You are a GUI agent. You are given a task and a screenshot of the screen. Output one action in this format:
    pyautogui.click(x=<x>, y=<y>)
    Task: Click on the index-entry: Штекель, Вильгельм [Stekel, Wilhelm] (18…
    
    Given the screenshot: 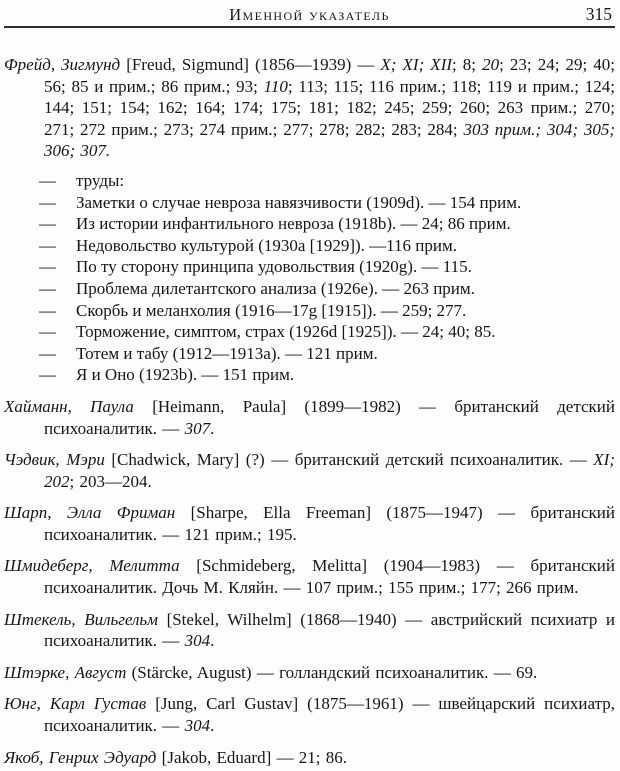 What is the action you would take?
    pyautogui.click(x=309, y=630)
    